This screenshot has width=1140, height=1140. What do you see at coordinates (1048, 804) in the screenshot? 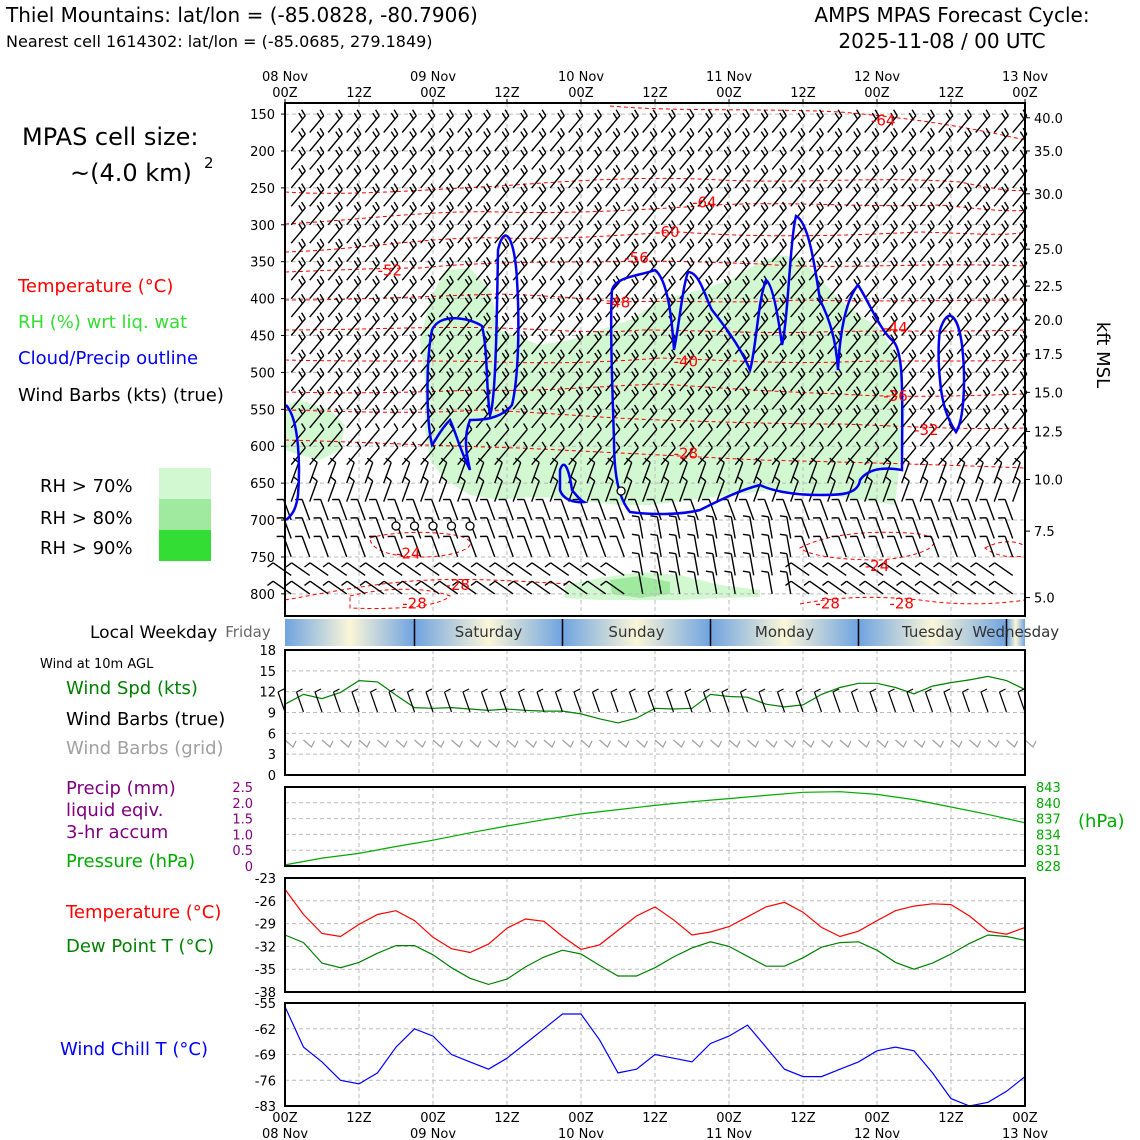
I see `pressure-tick-label: 840` at bounding box center [1048, 804].